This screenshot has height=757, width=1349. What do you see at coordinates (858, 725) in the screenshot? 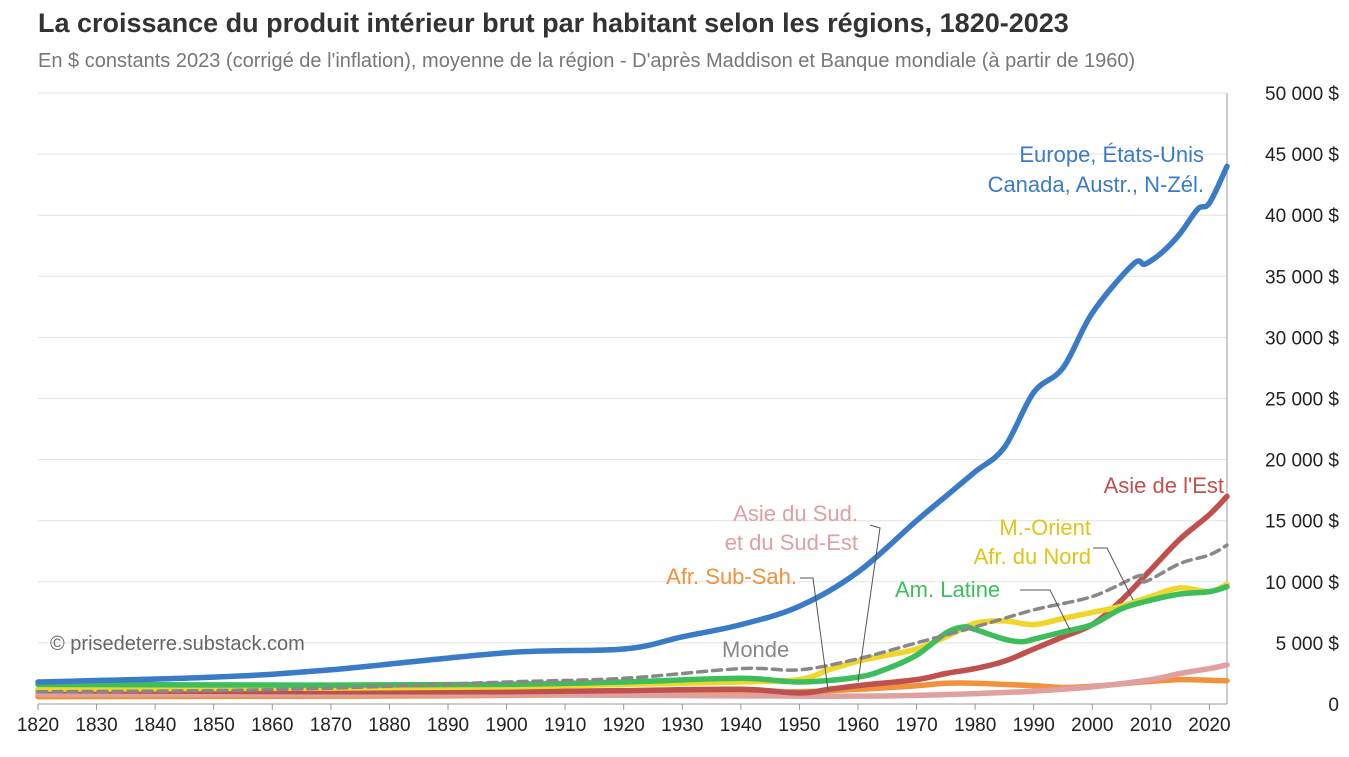
I see `x-tick-label: 1960` at bounding box center [858, 725].